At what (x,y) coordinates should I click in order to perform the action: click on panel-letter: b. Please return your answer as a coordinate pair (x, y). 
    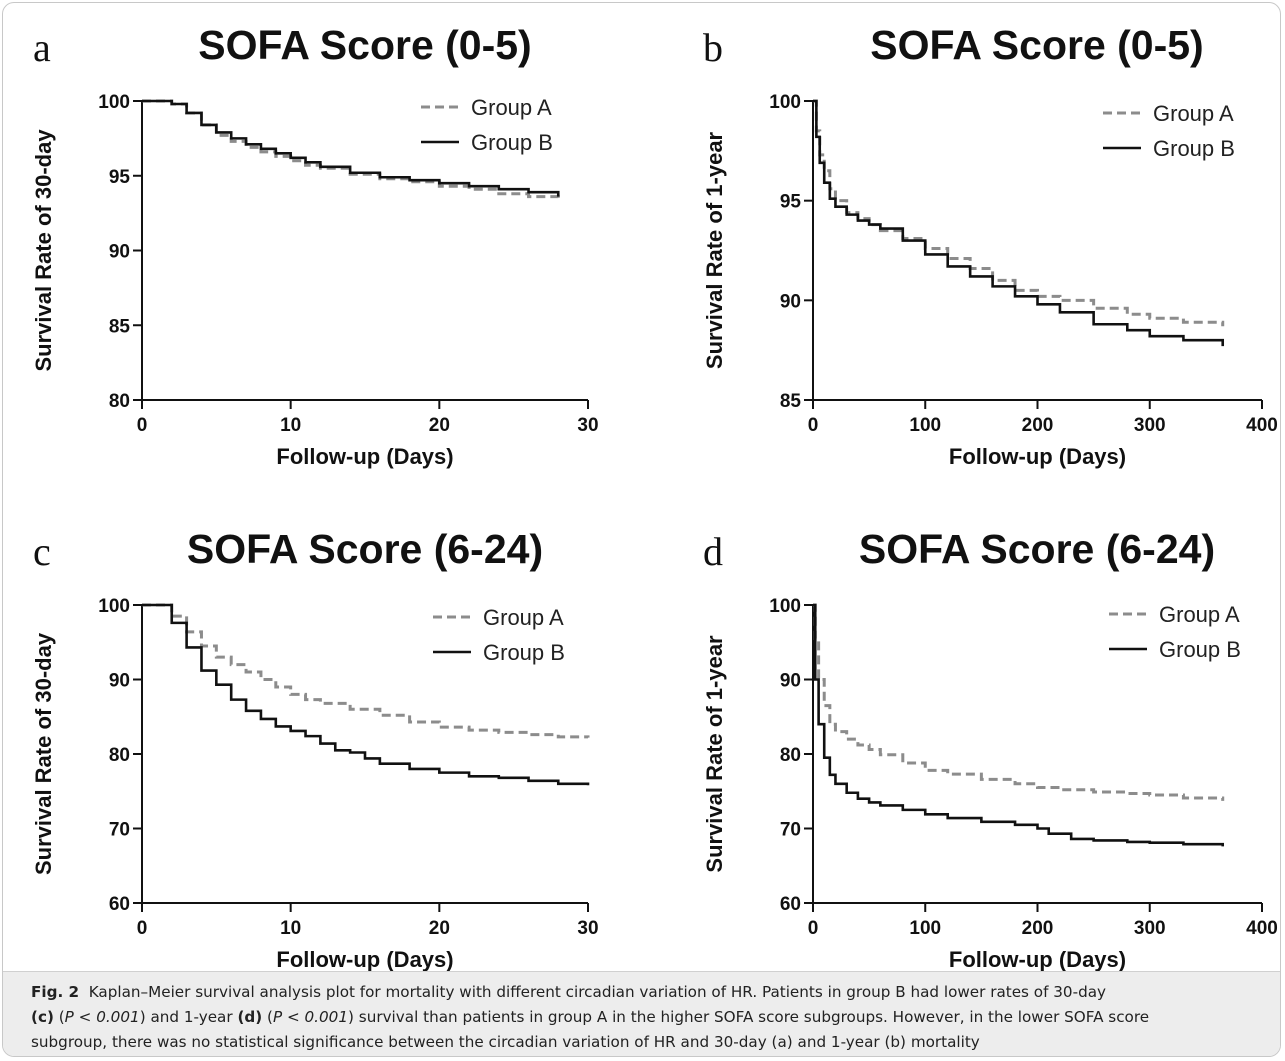
    Looking at the image, I should click on (713, 47).